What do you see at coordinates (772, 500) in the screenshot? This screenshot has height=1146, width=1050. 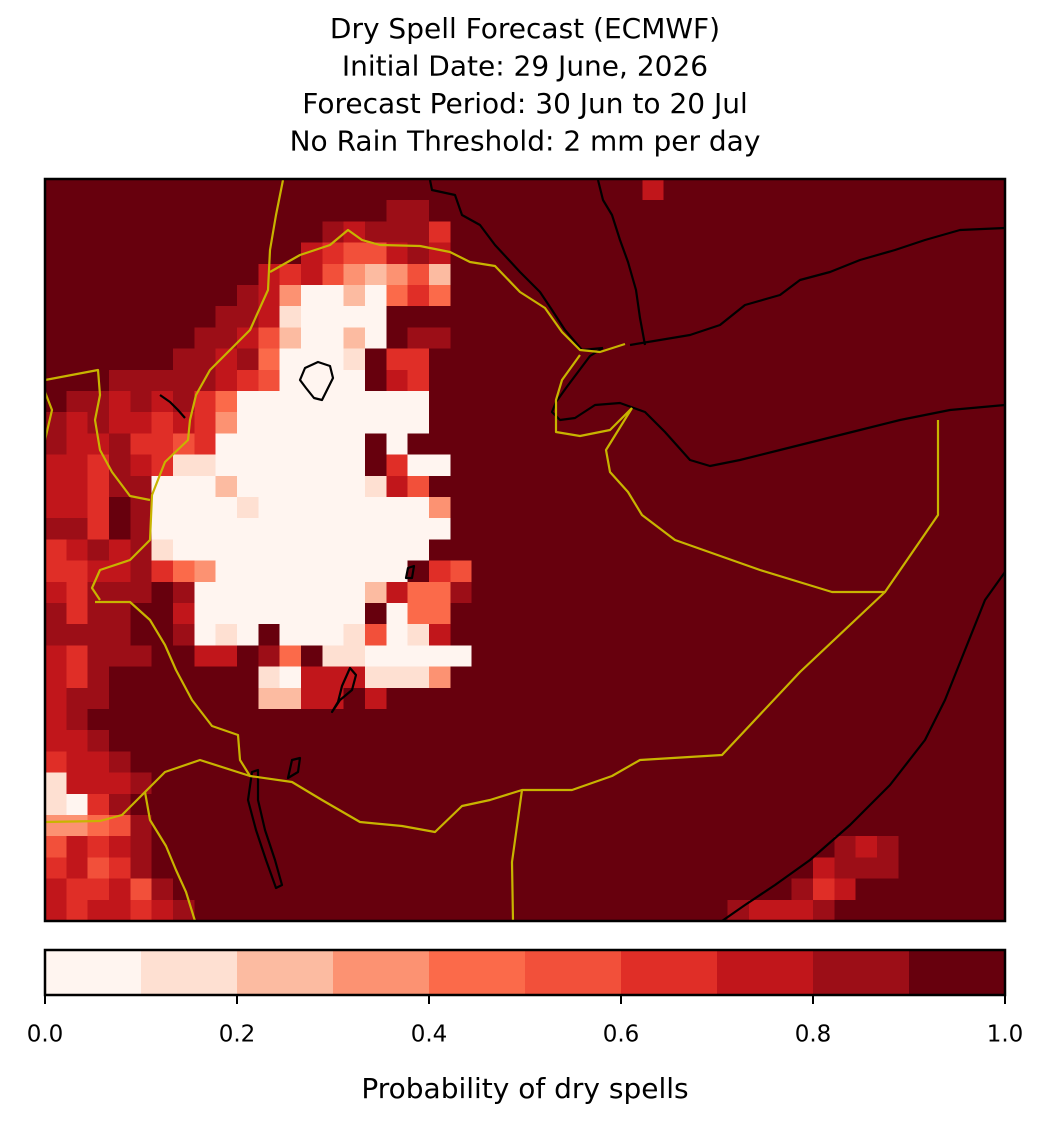 I see `somaliland-border` at bounding box center [772, 500].